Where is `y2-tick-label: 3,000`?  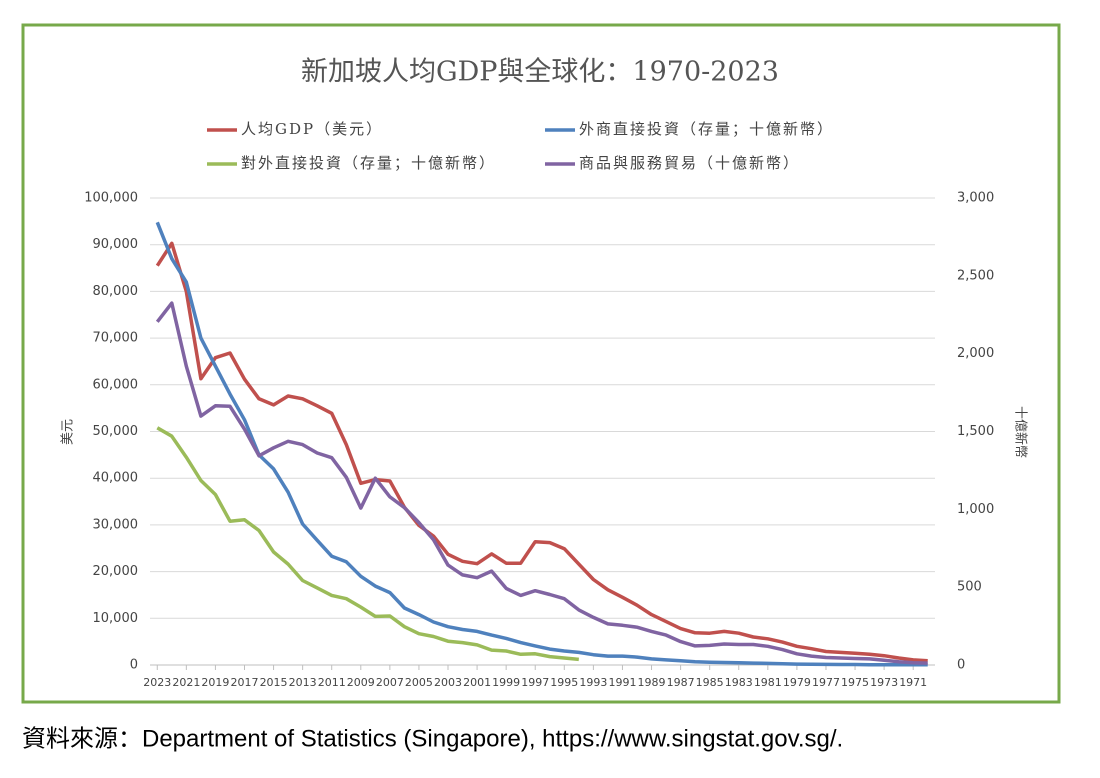 y2-tick-label: 3,000 is located at coordinates (975, 198).